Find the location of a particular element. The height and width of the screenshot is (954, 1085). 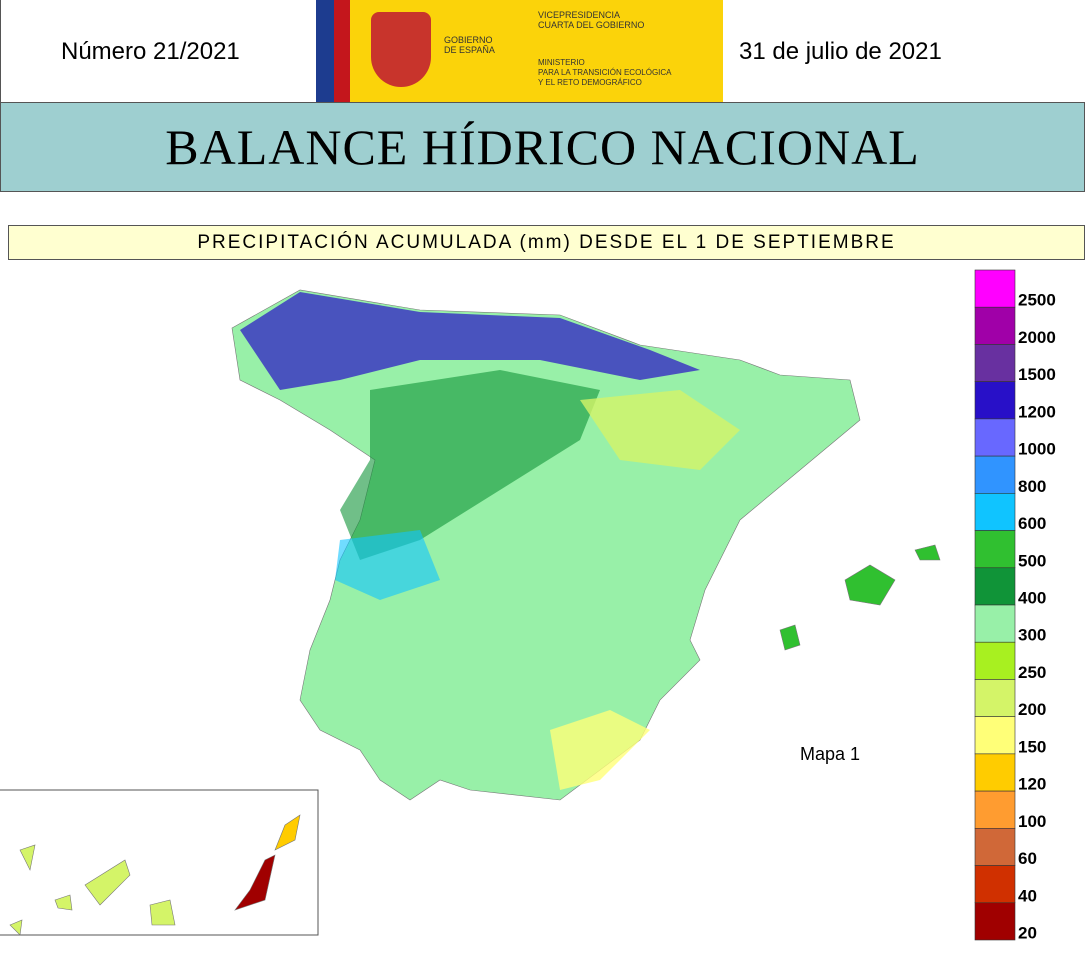

fuerteventura is located at coordinates (255, 882).